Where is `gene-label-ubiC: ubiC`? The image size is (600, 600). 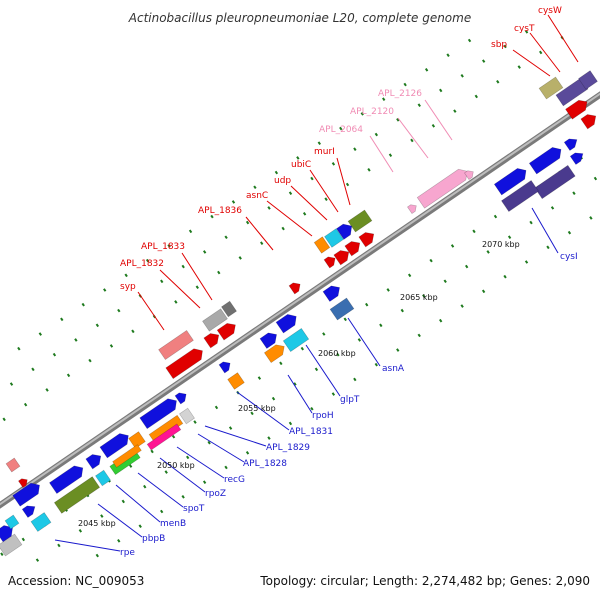 gene-label-ubiC: ubiC is located at coordinates (301, 165).